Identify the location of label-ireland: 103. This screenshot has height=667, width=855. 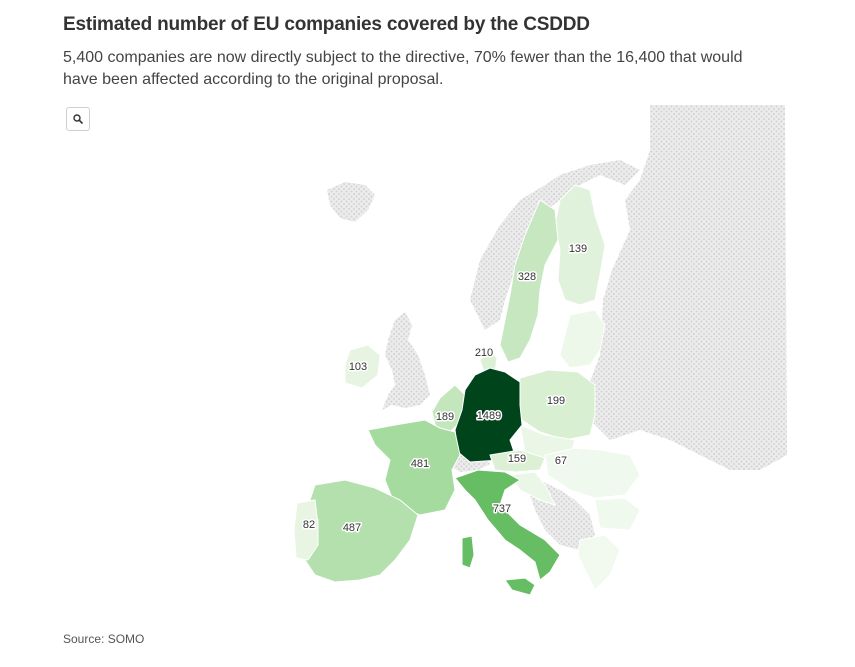
(358, 367).